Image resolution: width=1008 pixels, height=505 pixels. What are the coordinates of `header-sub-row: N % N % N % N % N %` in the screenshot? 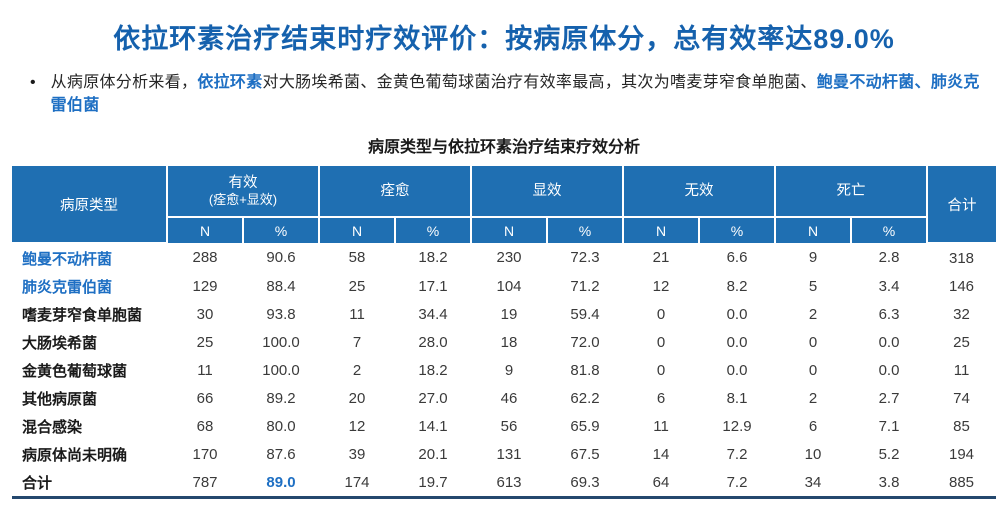 It's located at (504, 229).